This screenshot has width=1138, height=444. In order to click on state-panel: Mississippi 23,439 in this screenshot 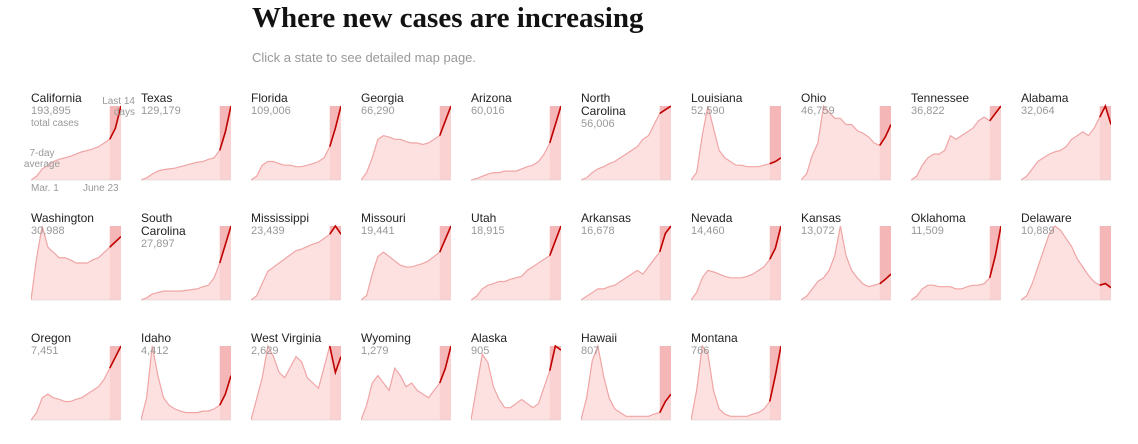, I will do `click(301, 262)`.